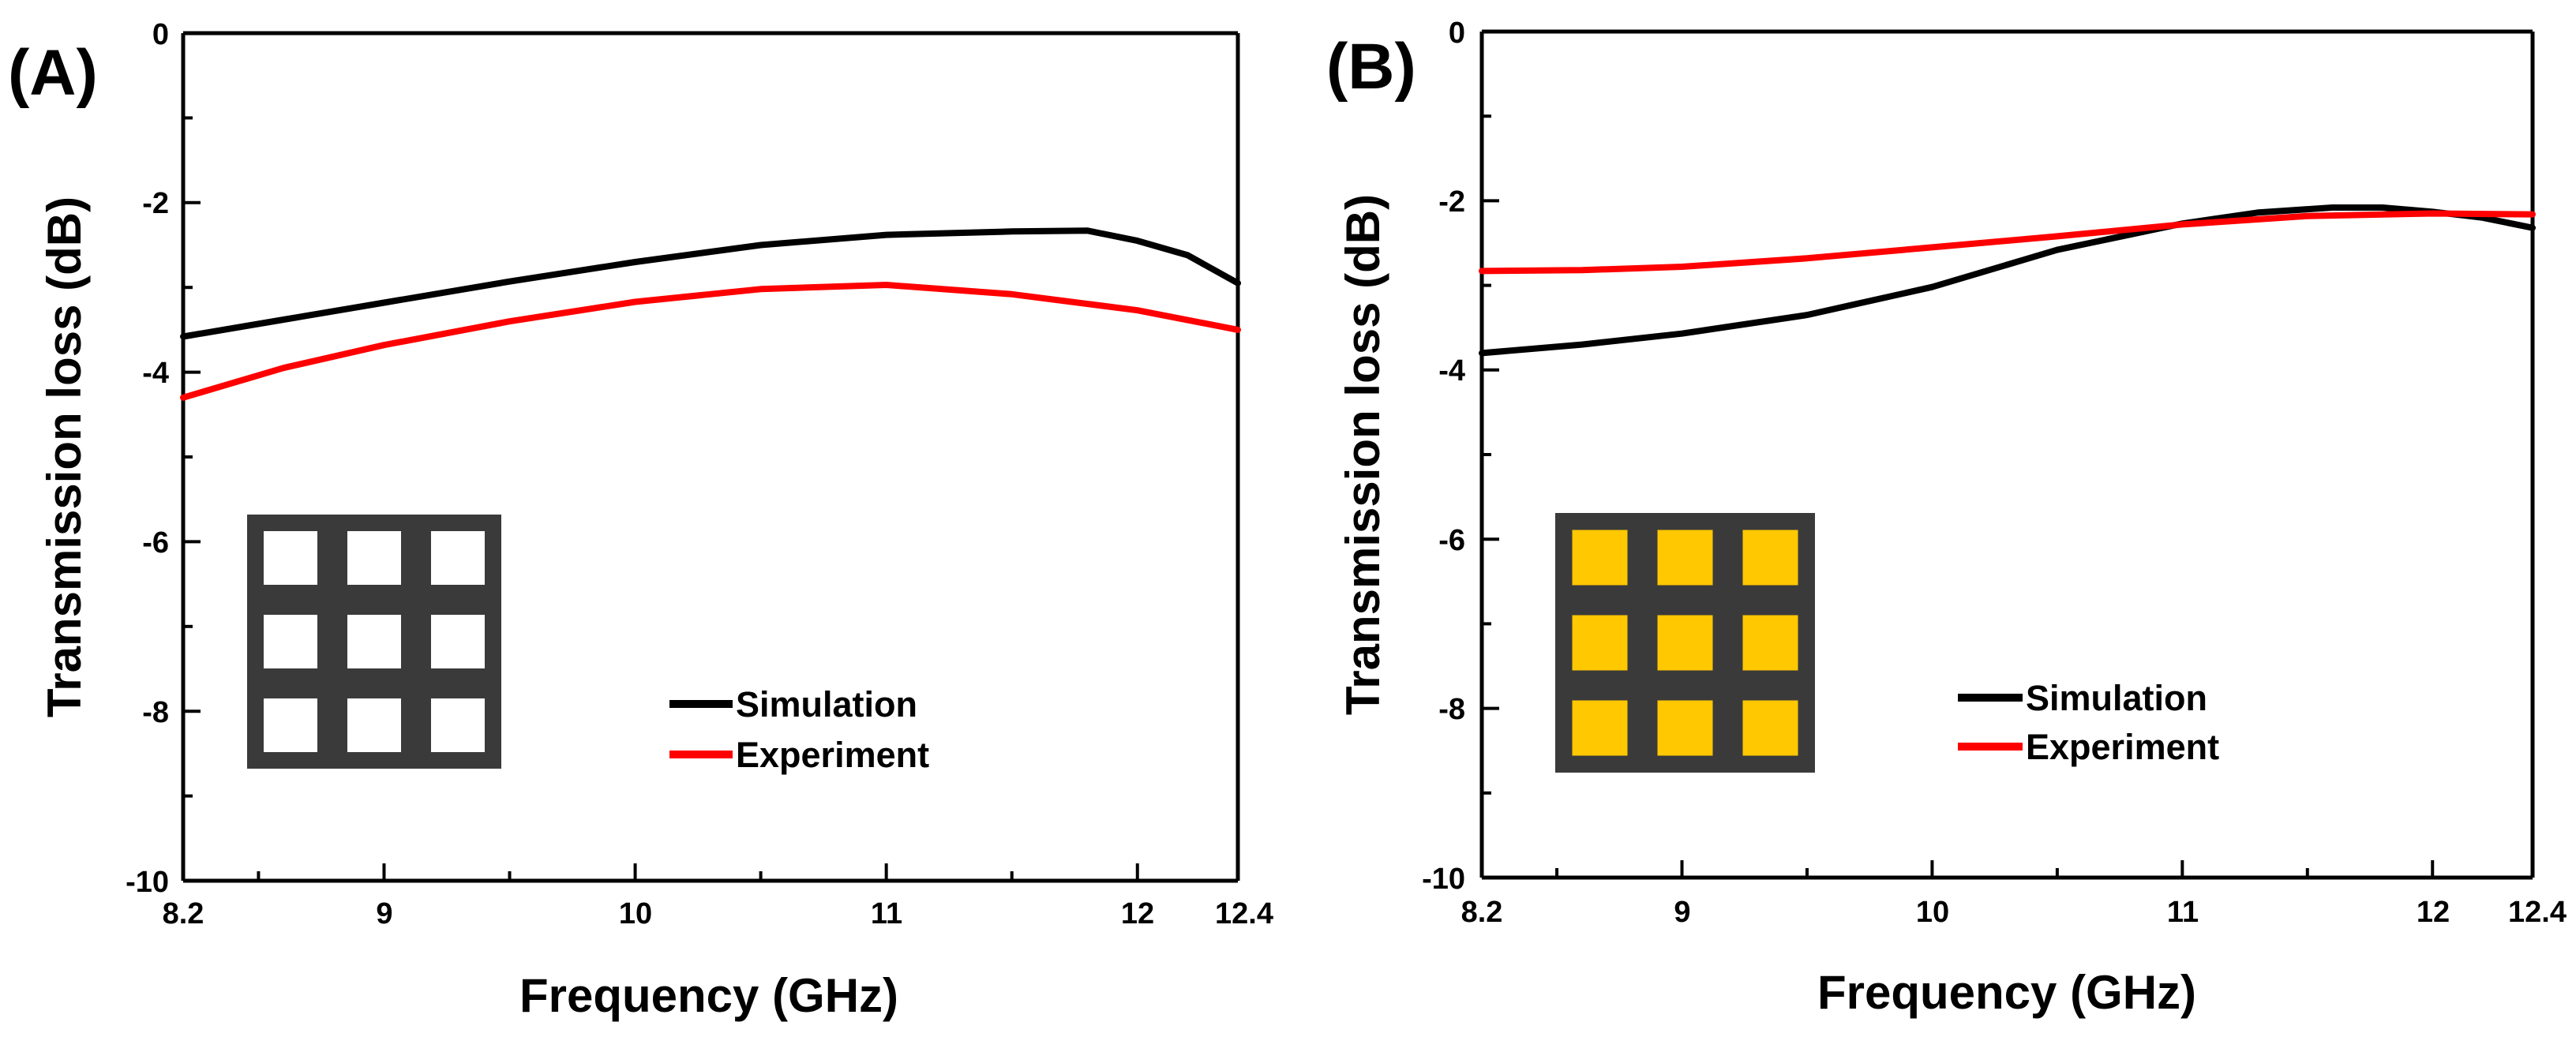  I want to click on panel-b-ytick-label: -2, so click(1451, 202).